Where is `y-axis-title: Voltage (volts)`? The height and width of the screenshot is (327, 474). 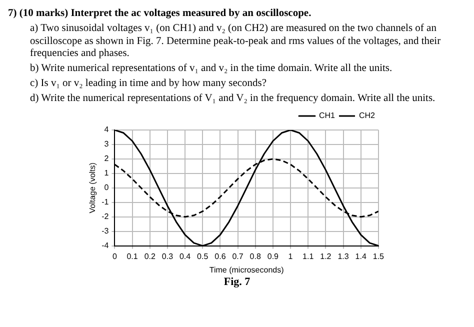
y-axis-title: Voltage (volts) is located at coordinates (93, 187).